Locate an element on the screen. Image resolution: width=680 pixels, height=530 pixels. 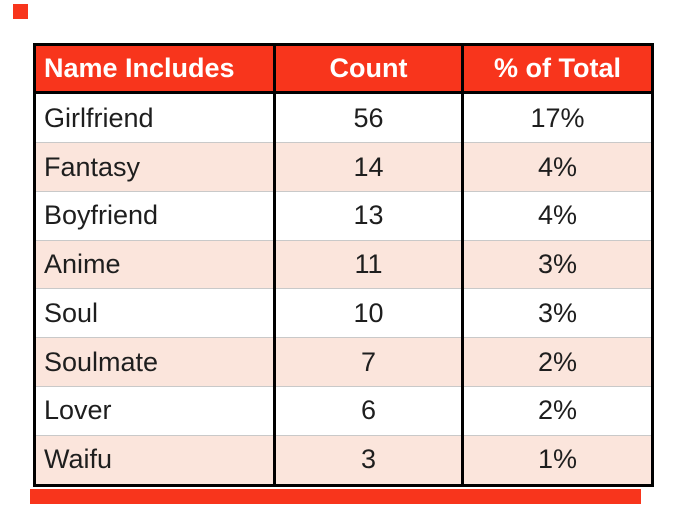
table-row: Fantasy 14 4% is located at coordinates (343, 167).